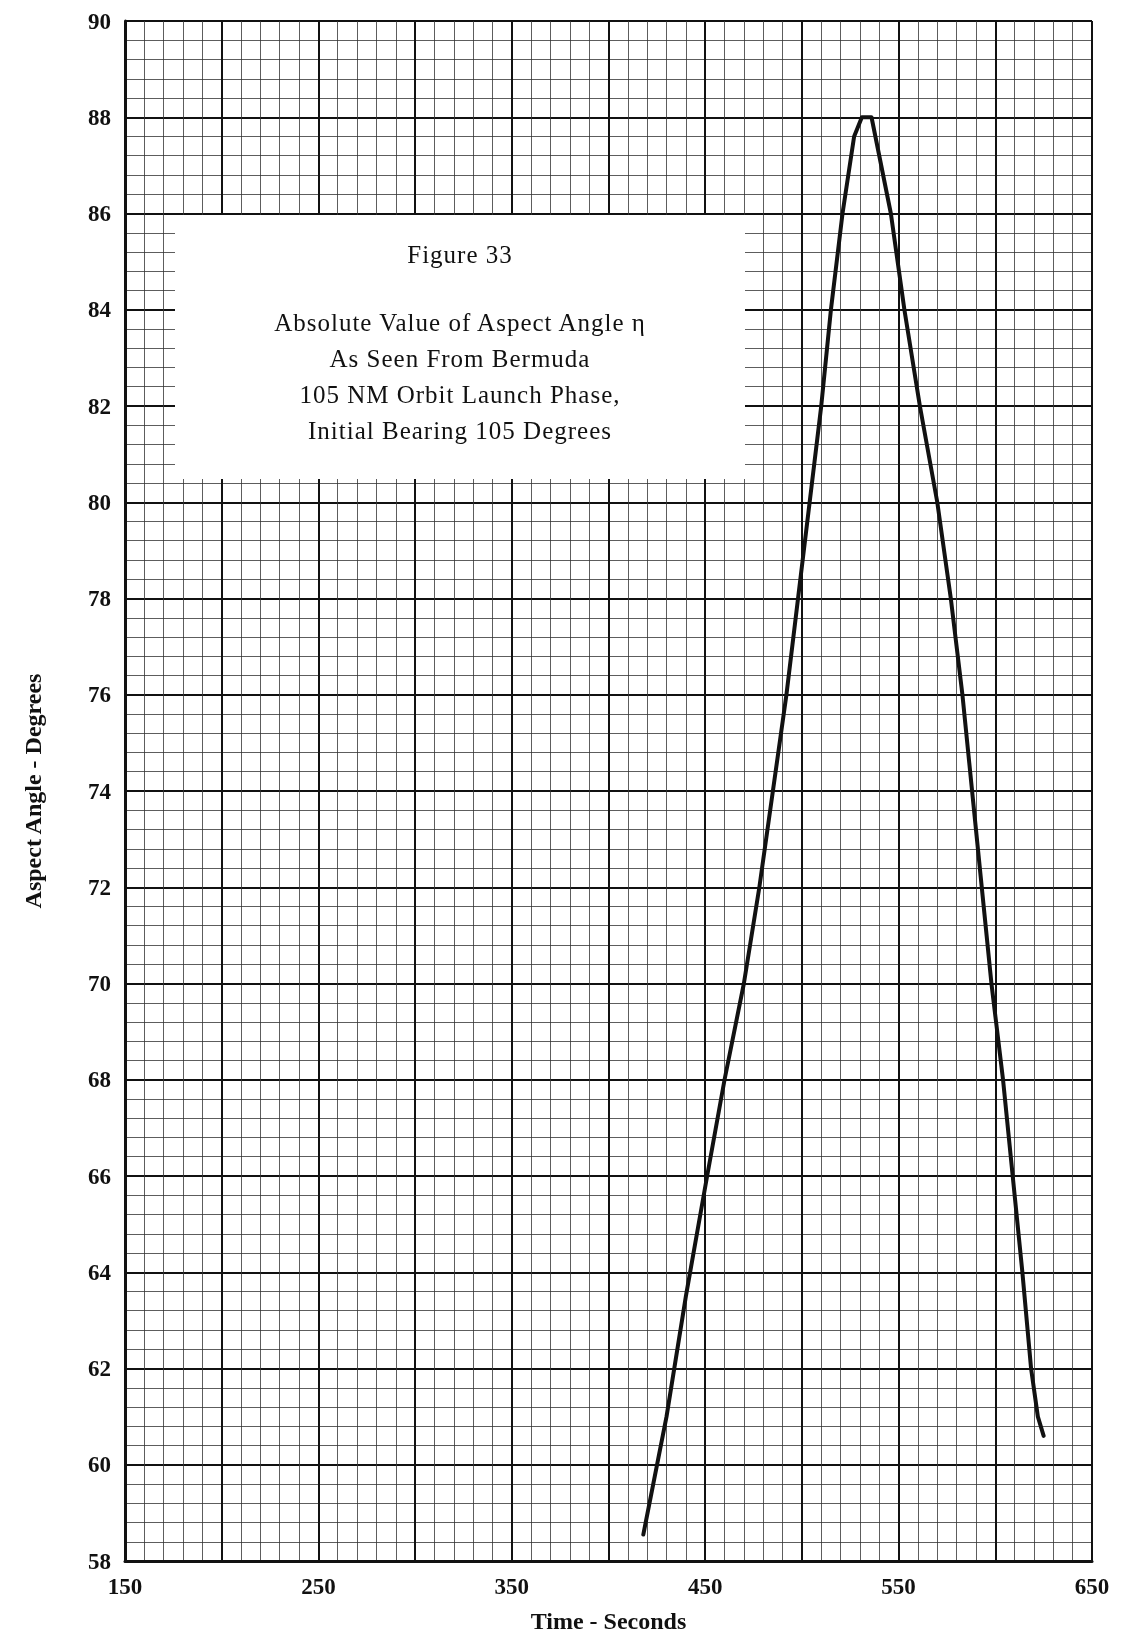 This screenshot has width=1127, height=1643. I want to click on y-tick-label: 60, so click(99, 1465).